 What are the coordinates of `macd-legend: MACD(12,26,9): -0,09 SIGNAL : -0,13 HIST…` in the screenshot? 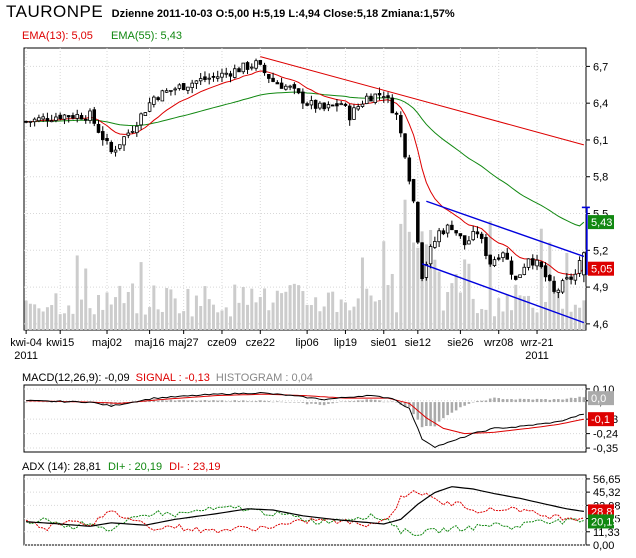 It's located at (167, 378).